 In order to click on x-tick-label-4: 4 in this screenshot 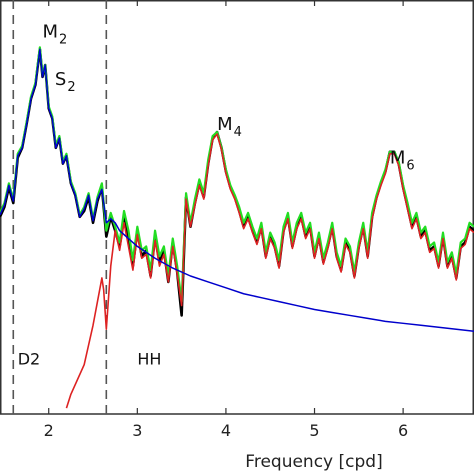, I will do `click(226, 430)`.